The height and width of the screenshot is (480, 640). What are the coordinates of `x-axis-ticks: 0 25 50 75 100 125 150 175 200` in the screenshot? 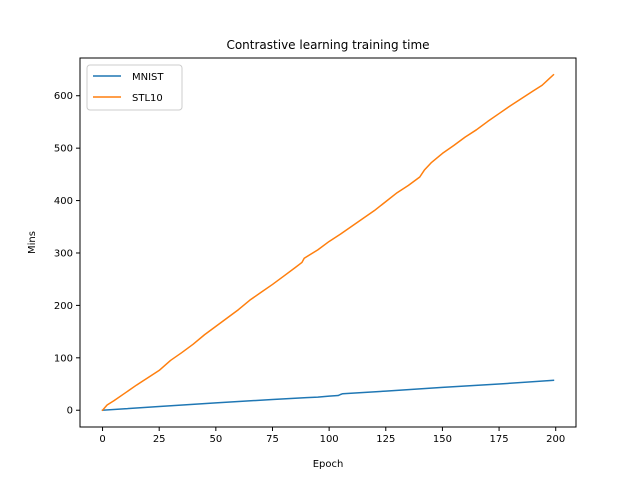 It's located at (332, 436).